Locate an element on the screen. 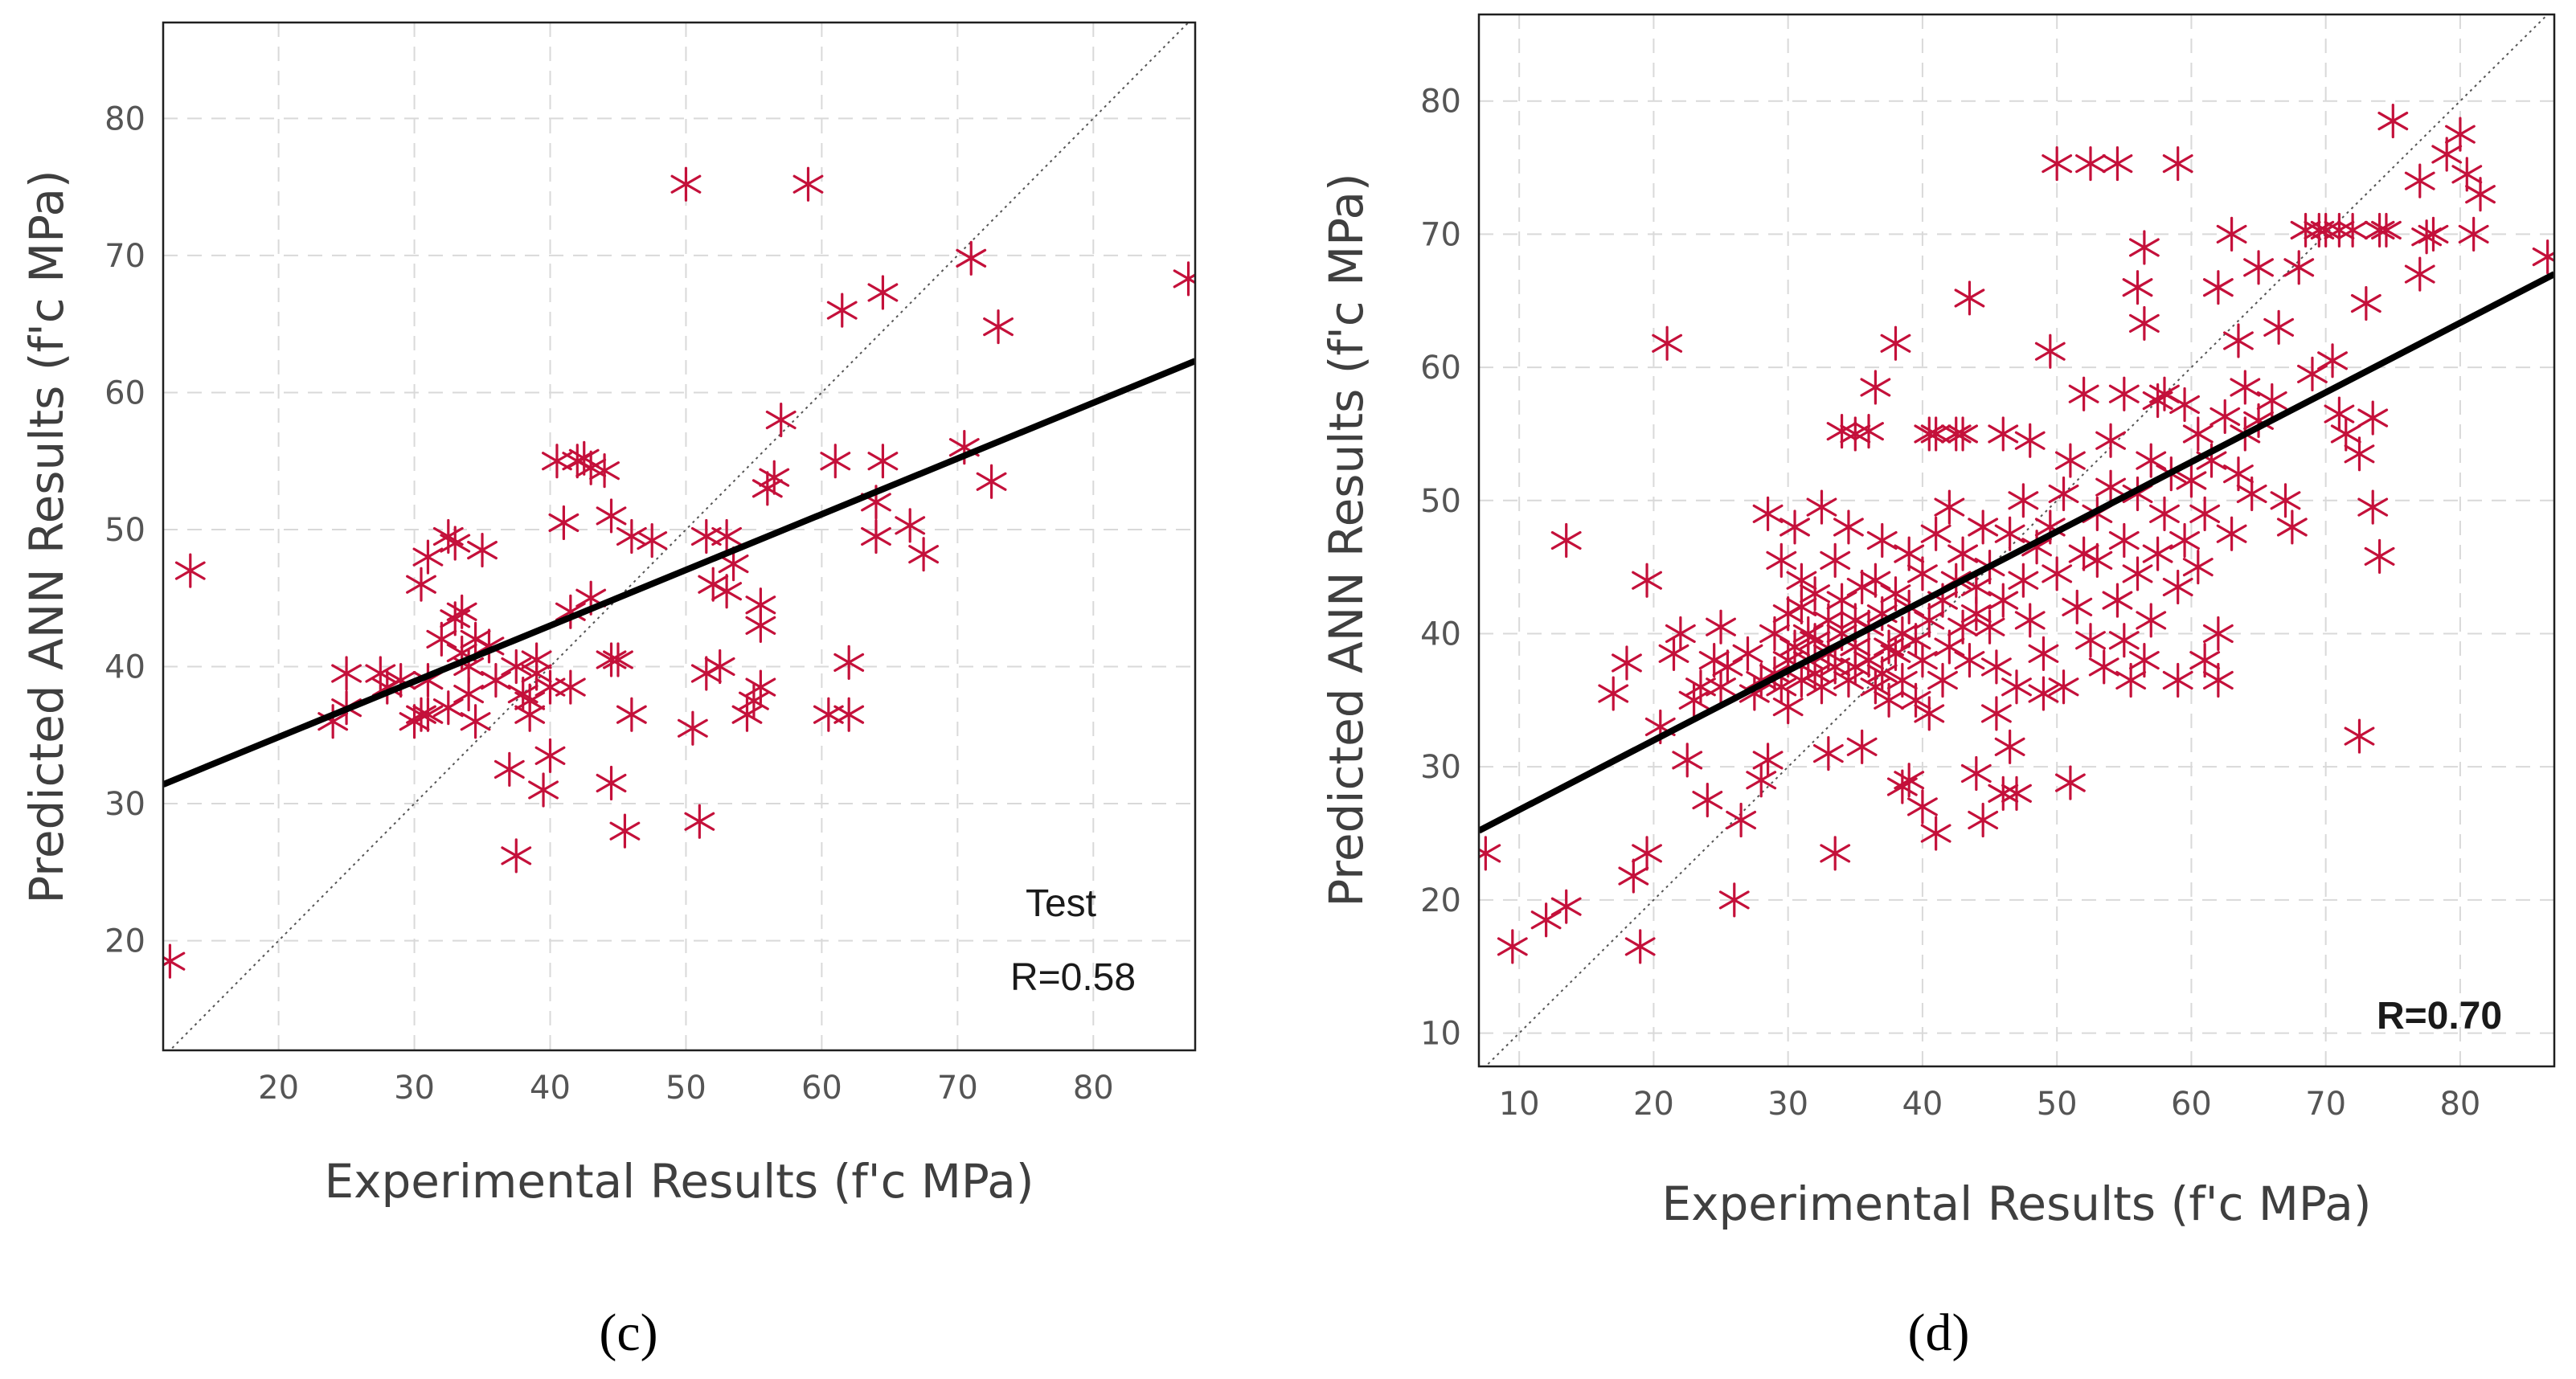  chart-d-y-axis-title: Predicted ANN Results (f'c MPa) is located at coordinates (1346, 539).